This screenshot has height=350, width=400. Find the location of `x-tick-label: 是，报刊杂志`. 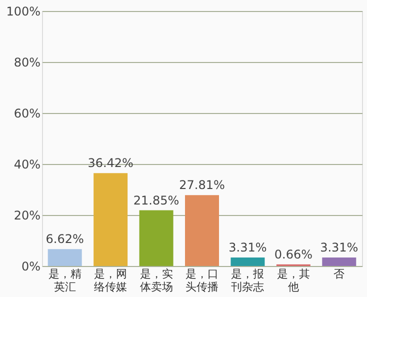

x-tick-label: 是，报刊杂志 is located at coordinates (247, 281).